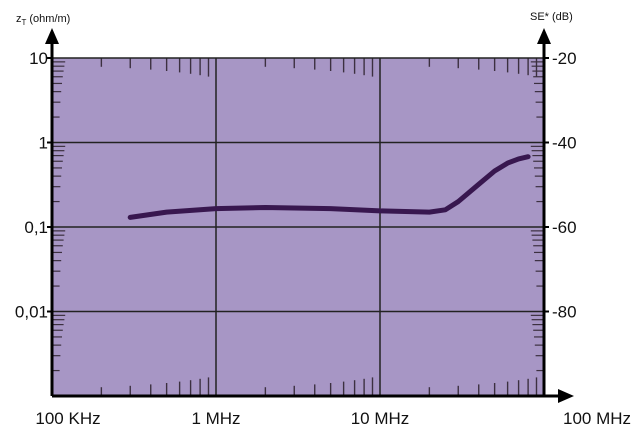  Describe the element at coordinates (551, 17) in the screenshot. I see `right-axis-title: SE* (dB)` at that location.